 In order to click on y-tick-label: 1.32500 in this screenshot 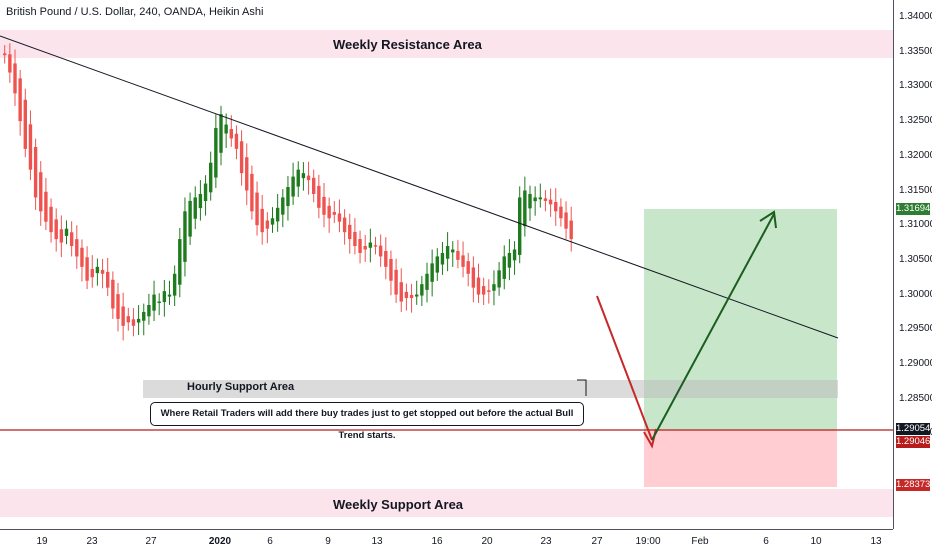, I will do `click(915, 121)`.